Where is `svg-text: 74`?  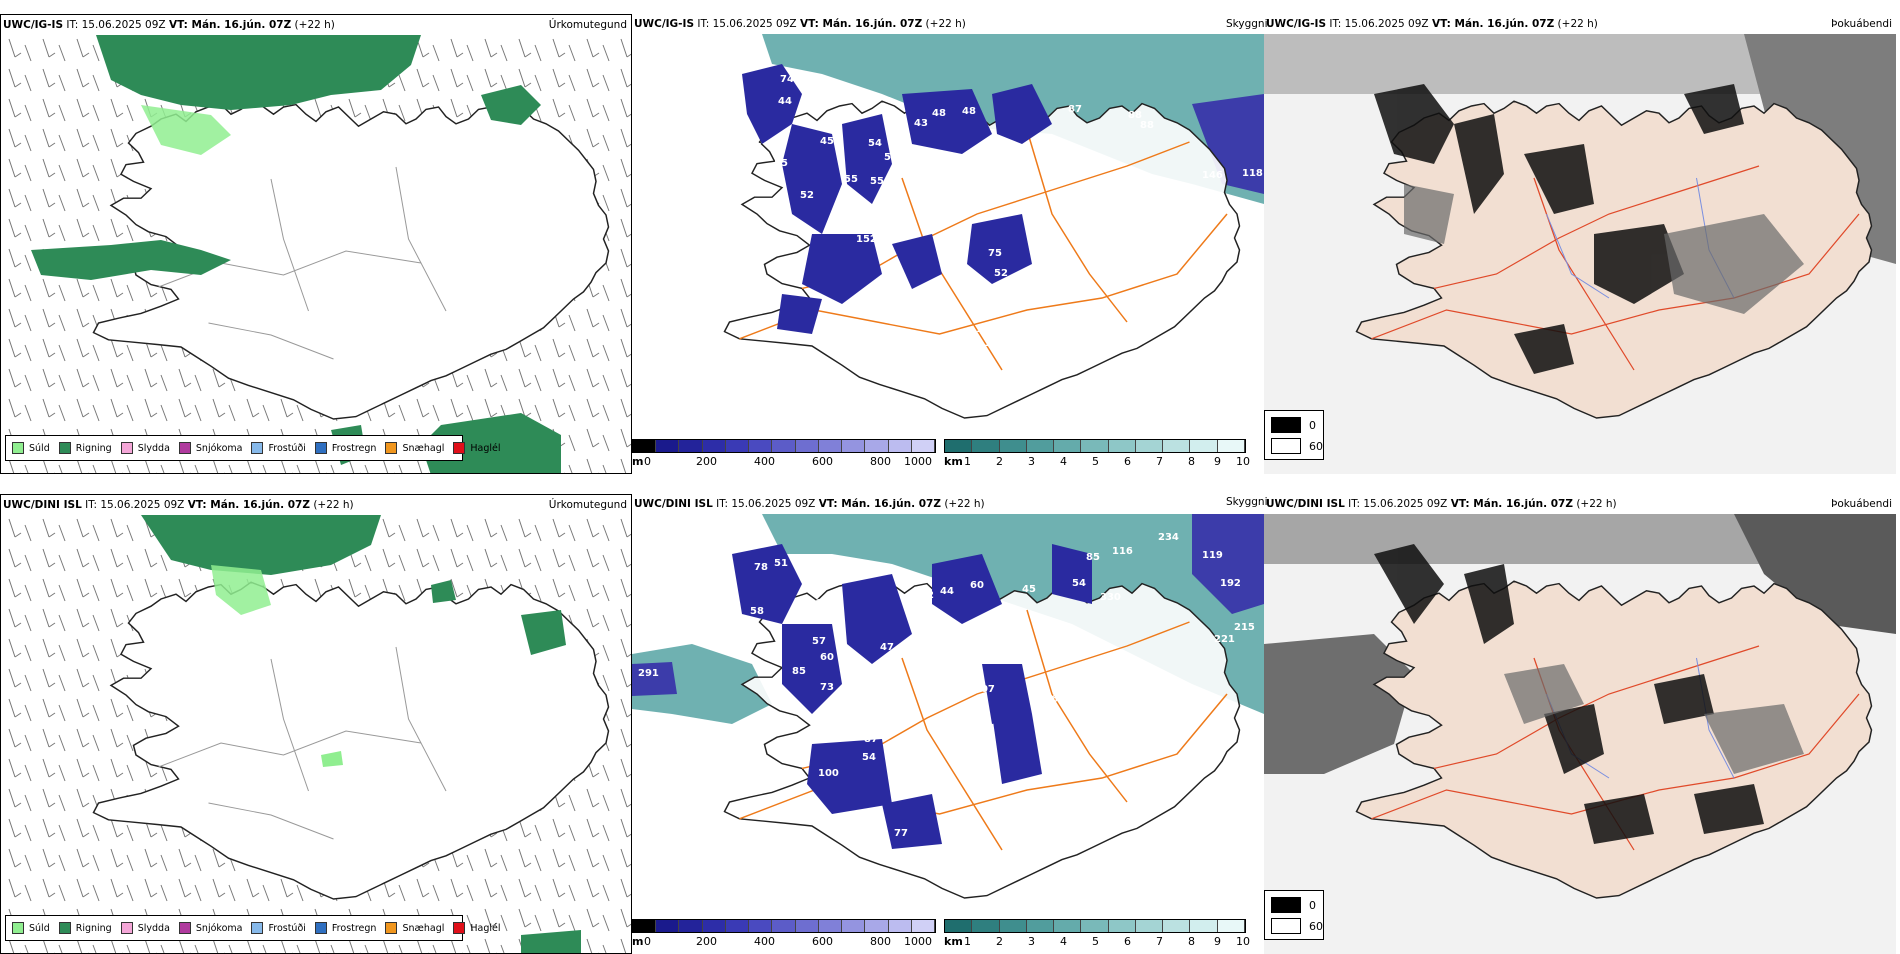 svg-text: 74 is located at coordinates (787, 79).